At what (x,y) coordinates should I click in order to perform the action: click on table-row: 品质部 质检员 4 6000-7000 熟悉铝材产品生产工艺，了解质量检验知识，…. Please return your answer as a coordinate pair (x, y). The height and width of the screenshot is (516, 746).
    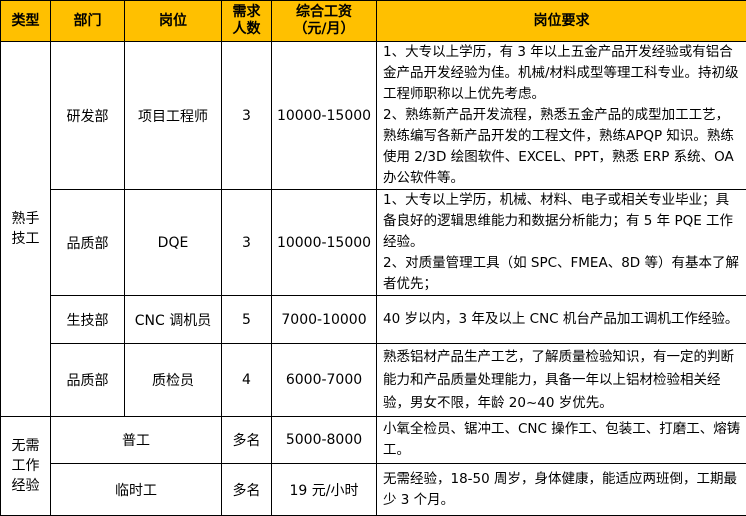
    Looking at the image, I should click on (373, 380).